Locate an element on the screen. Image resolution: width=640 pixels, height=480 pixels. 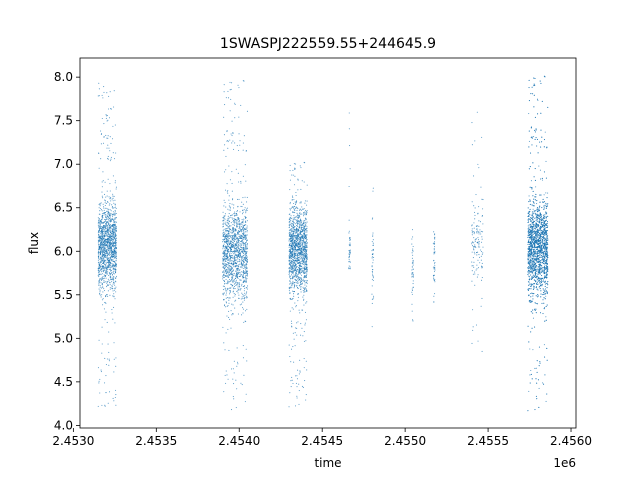
chart-title: 1SWASPJ222559.55+244645.9 is located at coordinates (328, 44).